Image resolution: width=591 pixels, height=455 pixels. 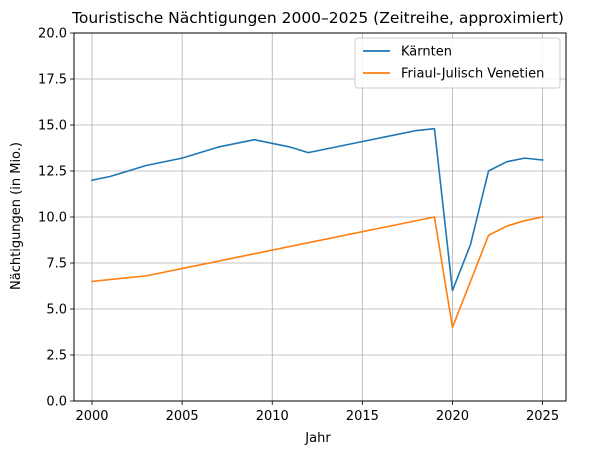 What do you see at coordinates (56, 264) in the screenshot?
I see `y-tick-label: 7.5` at bounding box center [56, 264].